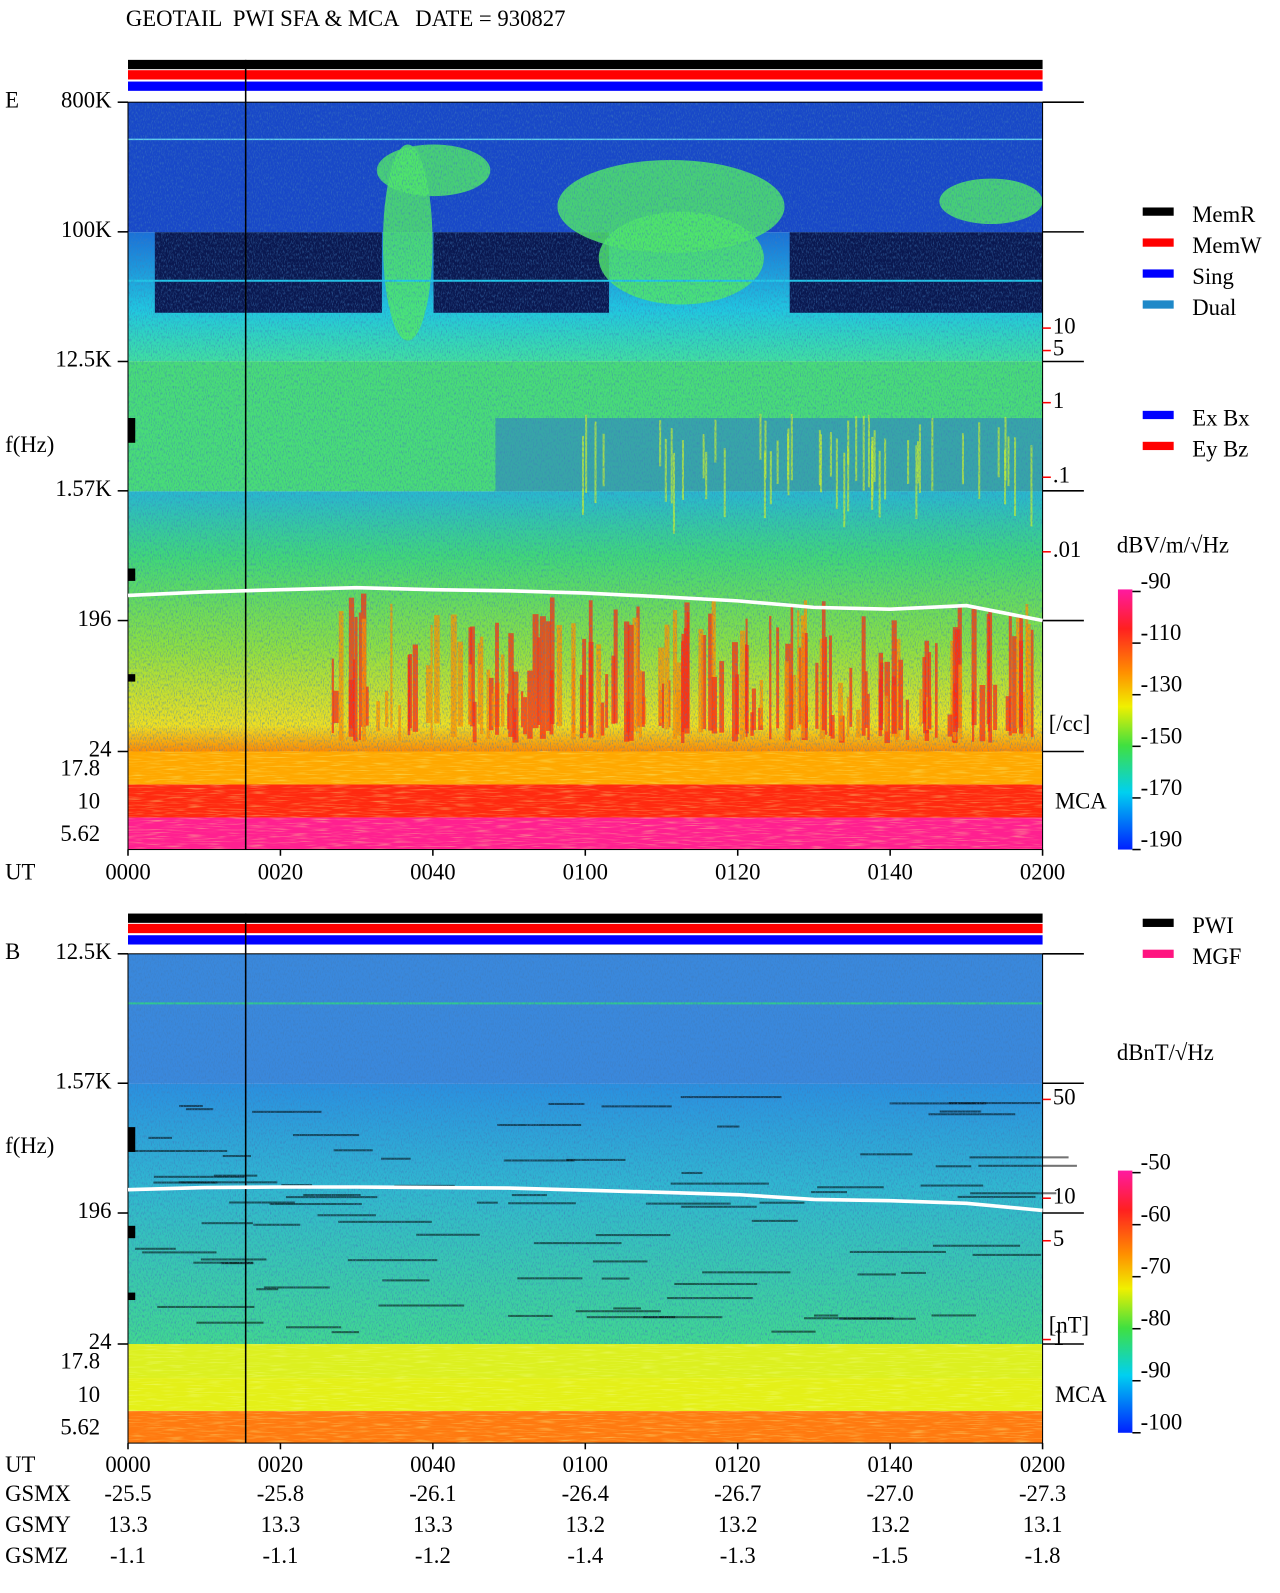 This screenshot has height=1593, width=1280. What do you see at coordinates (1161, 632) in the screenshot?
I see `colorbar-tick-label: -110` at bounding box center [1161, 632].